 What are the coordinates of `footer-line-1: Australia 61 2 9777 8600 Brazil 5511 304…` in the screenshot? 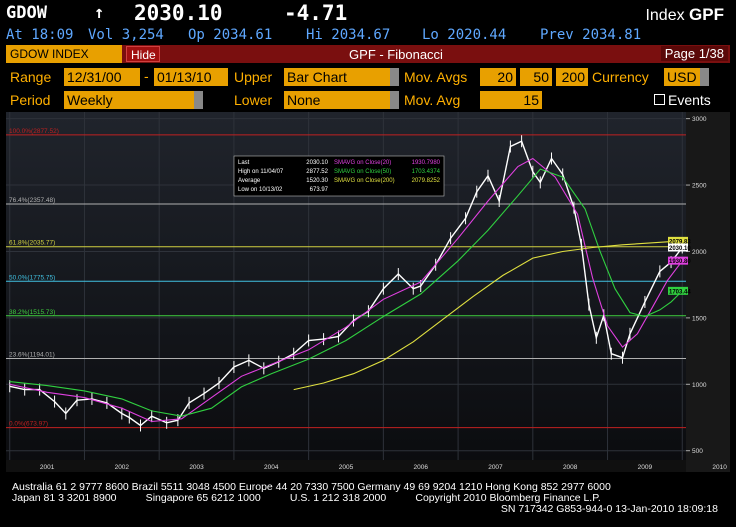 It's located at (311, 487).